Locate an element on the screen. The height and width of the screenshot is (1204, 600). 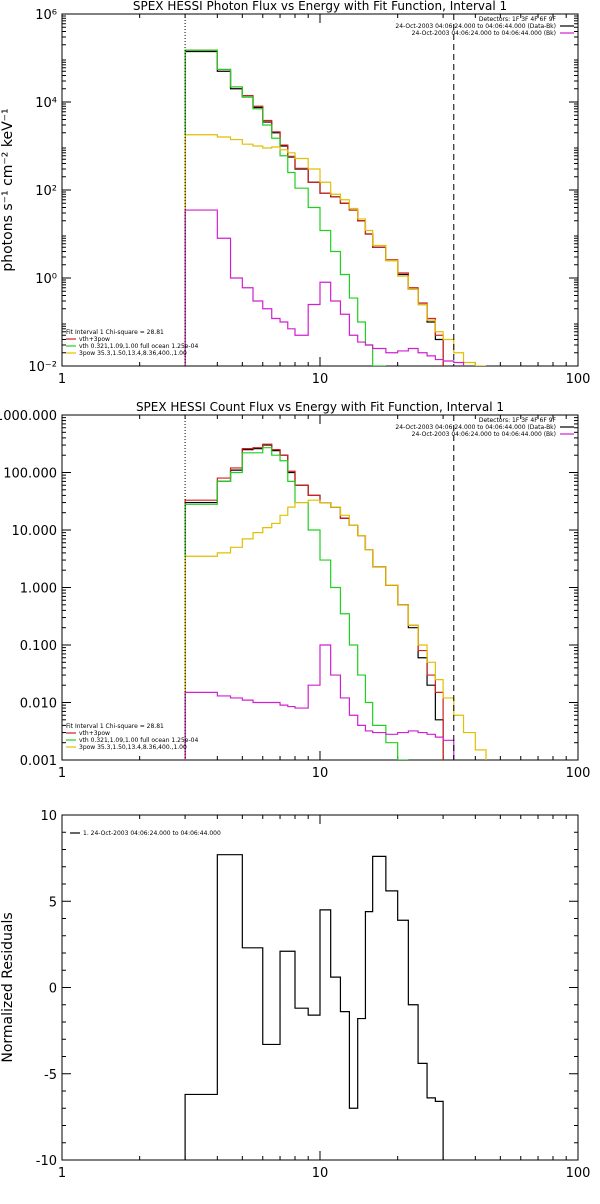
y-tick-label: 10⁴ is located at coordinates (46, 103).